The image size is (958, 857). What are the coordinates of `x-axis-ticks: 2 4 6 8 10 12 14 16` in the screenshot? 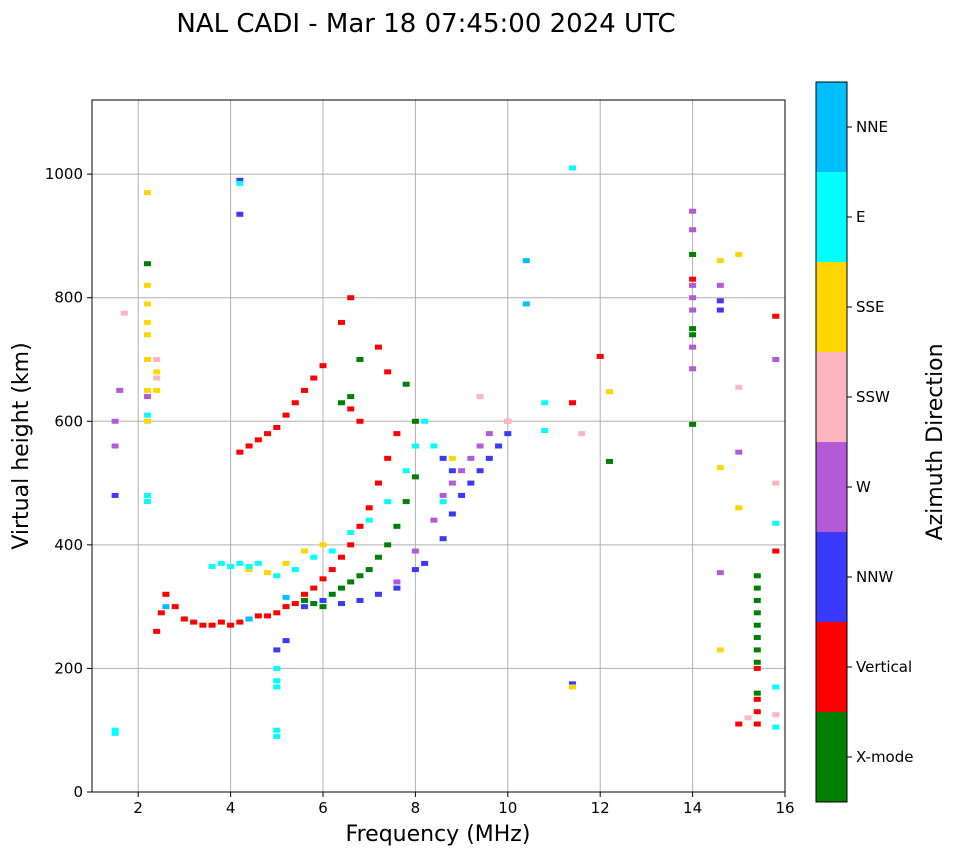 It's located at (464, 804).